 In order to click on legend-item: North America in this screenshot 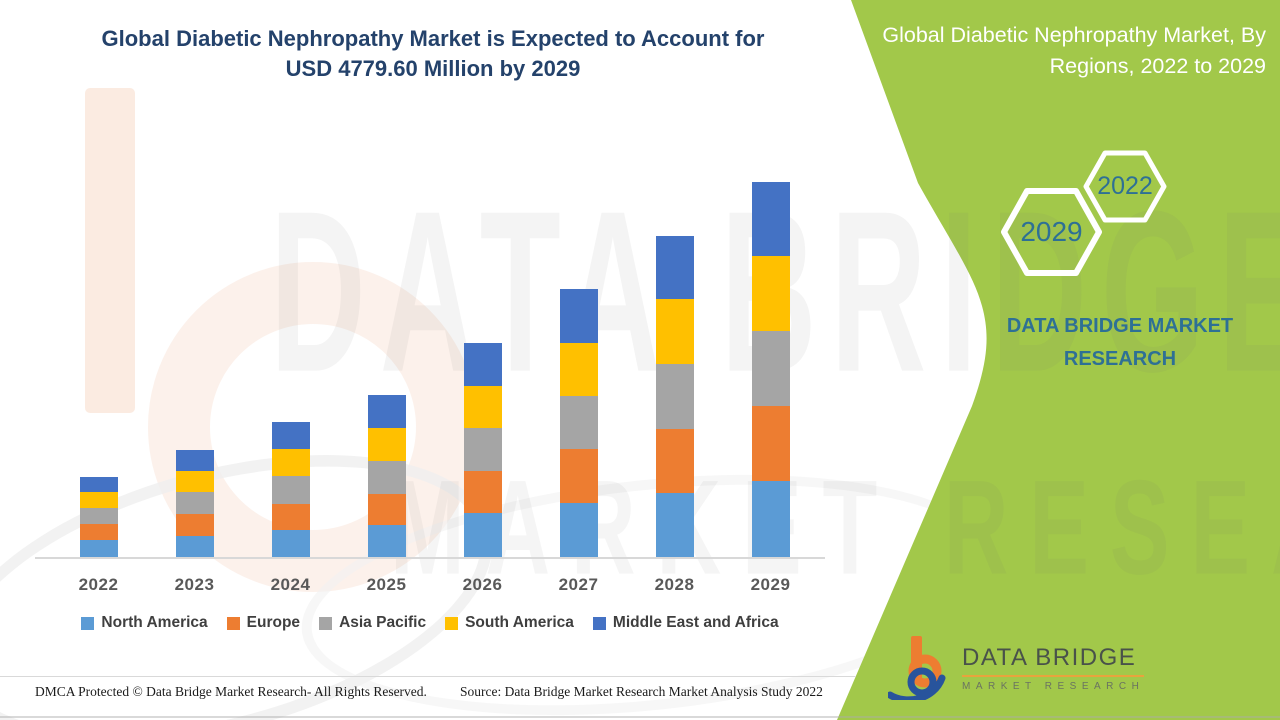, I will do `click(144, 623)`.